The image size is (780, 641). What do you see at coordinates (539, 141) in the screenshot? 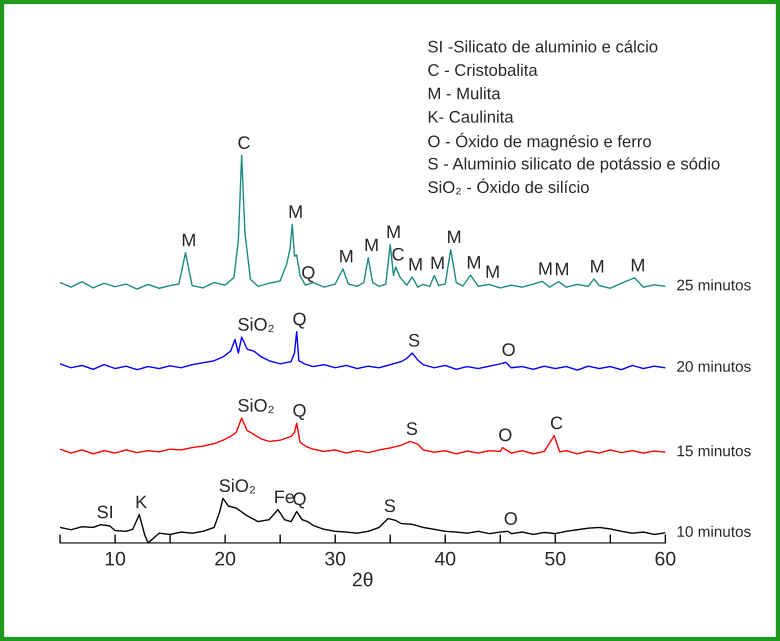
I see `text: O - Óxido de magnésio e ferro` at bounding box center [539, 141].